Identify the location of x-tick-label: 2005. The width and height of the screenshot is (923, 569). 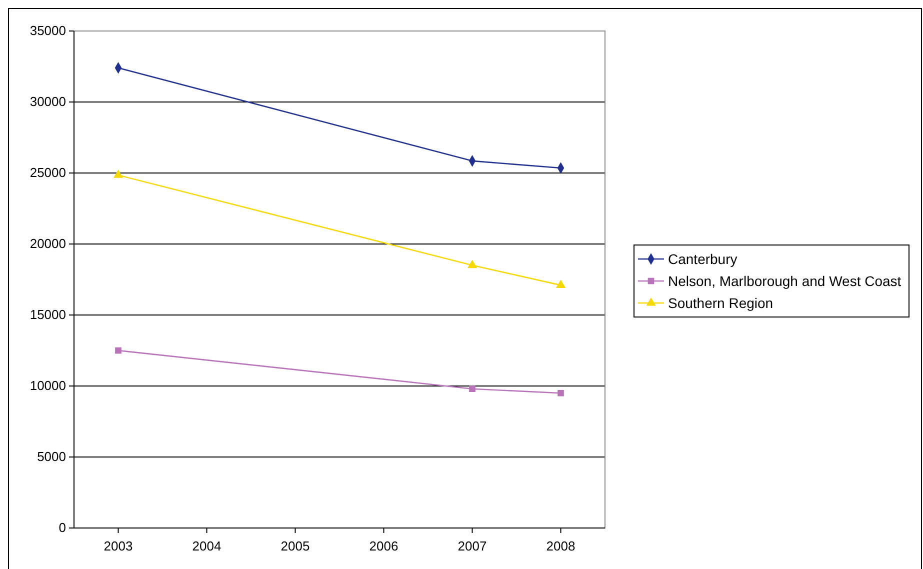
(295, 546).